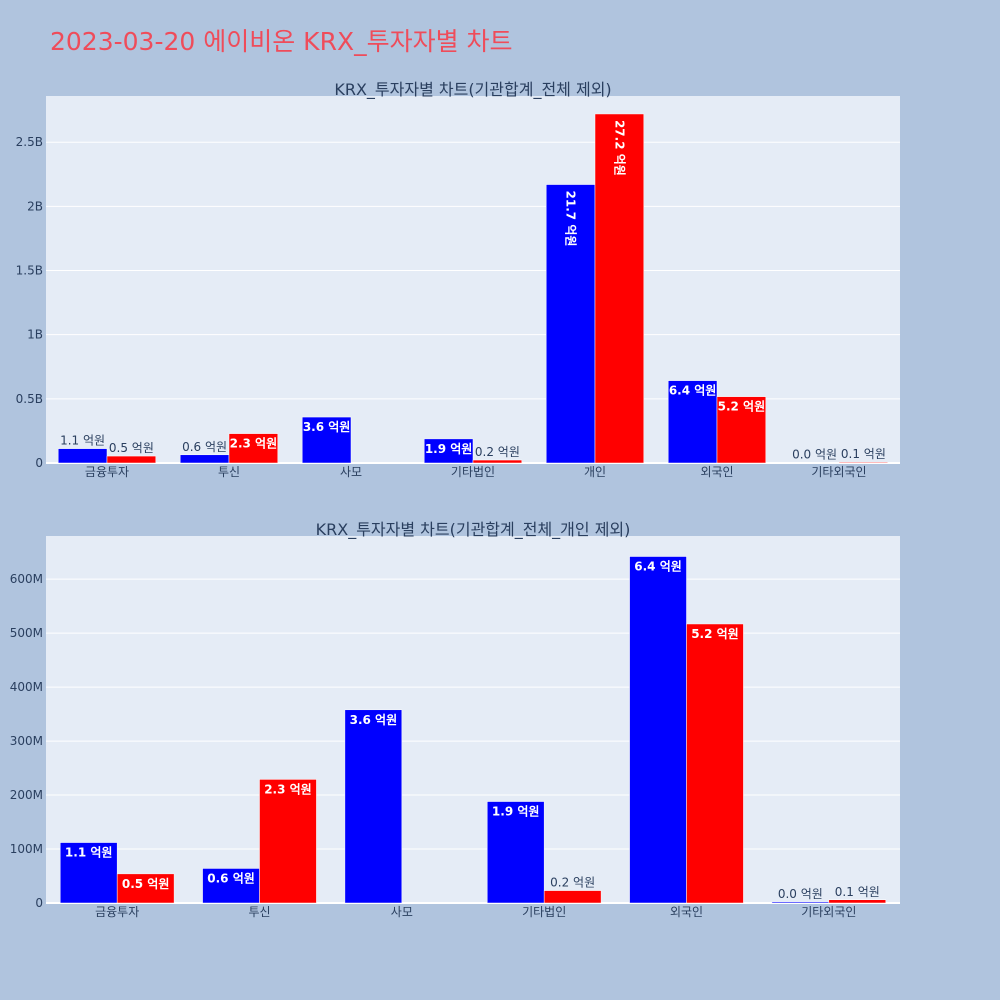 This screenshot has width=1000, height=1000. Describe the element at coordinates (29, 271) in the screenshot. I see `y-tick-label: 1.5B` at that location.